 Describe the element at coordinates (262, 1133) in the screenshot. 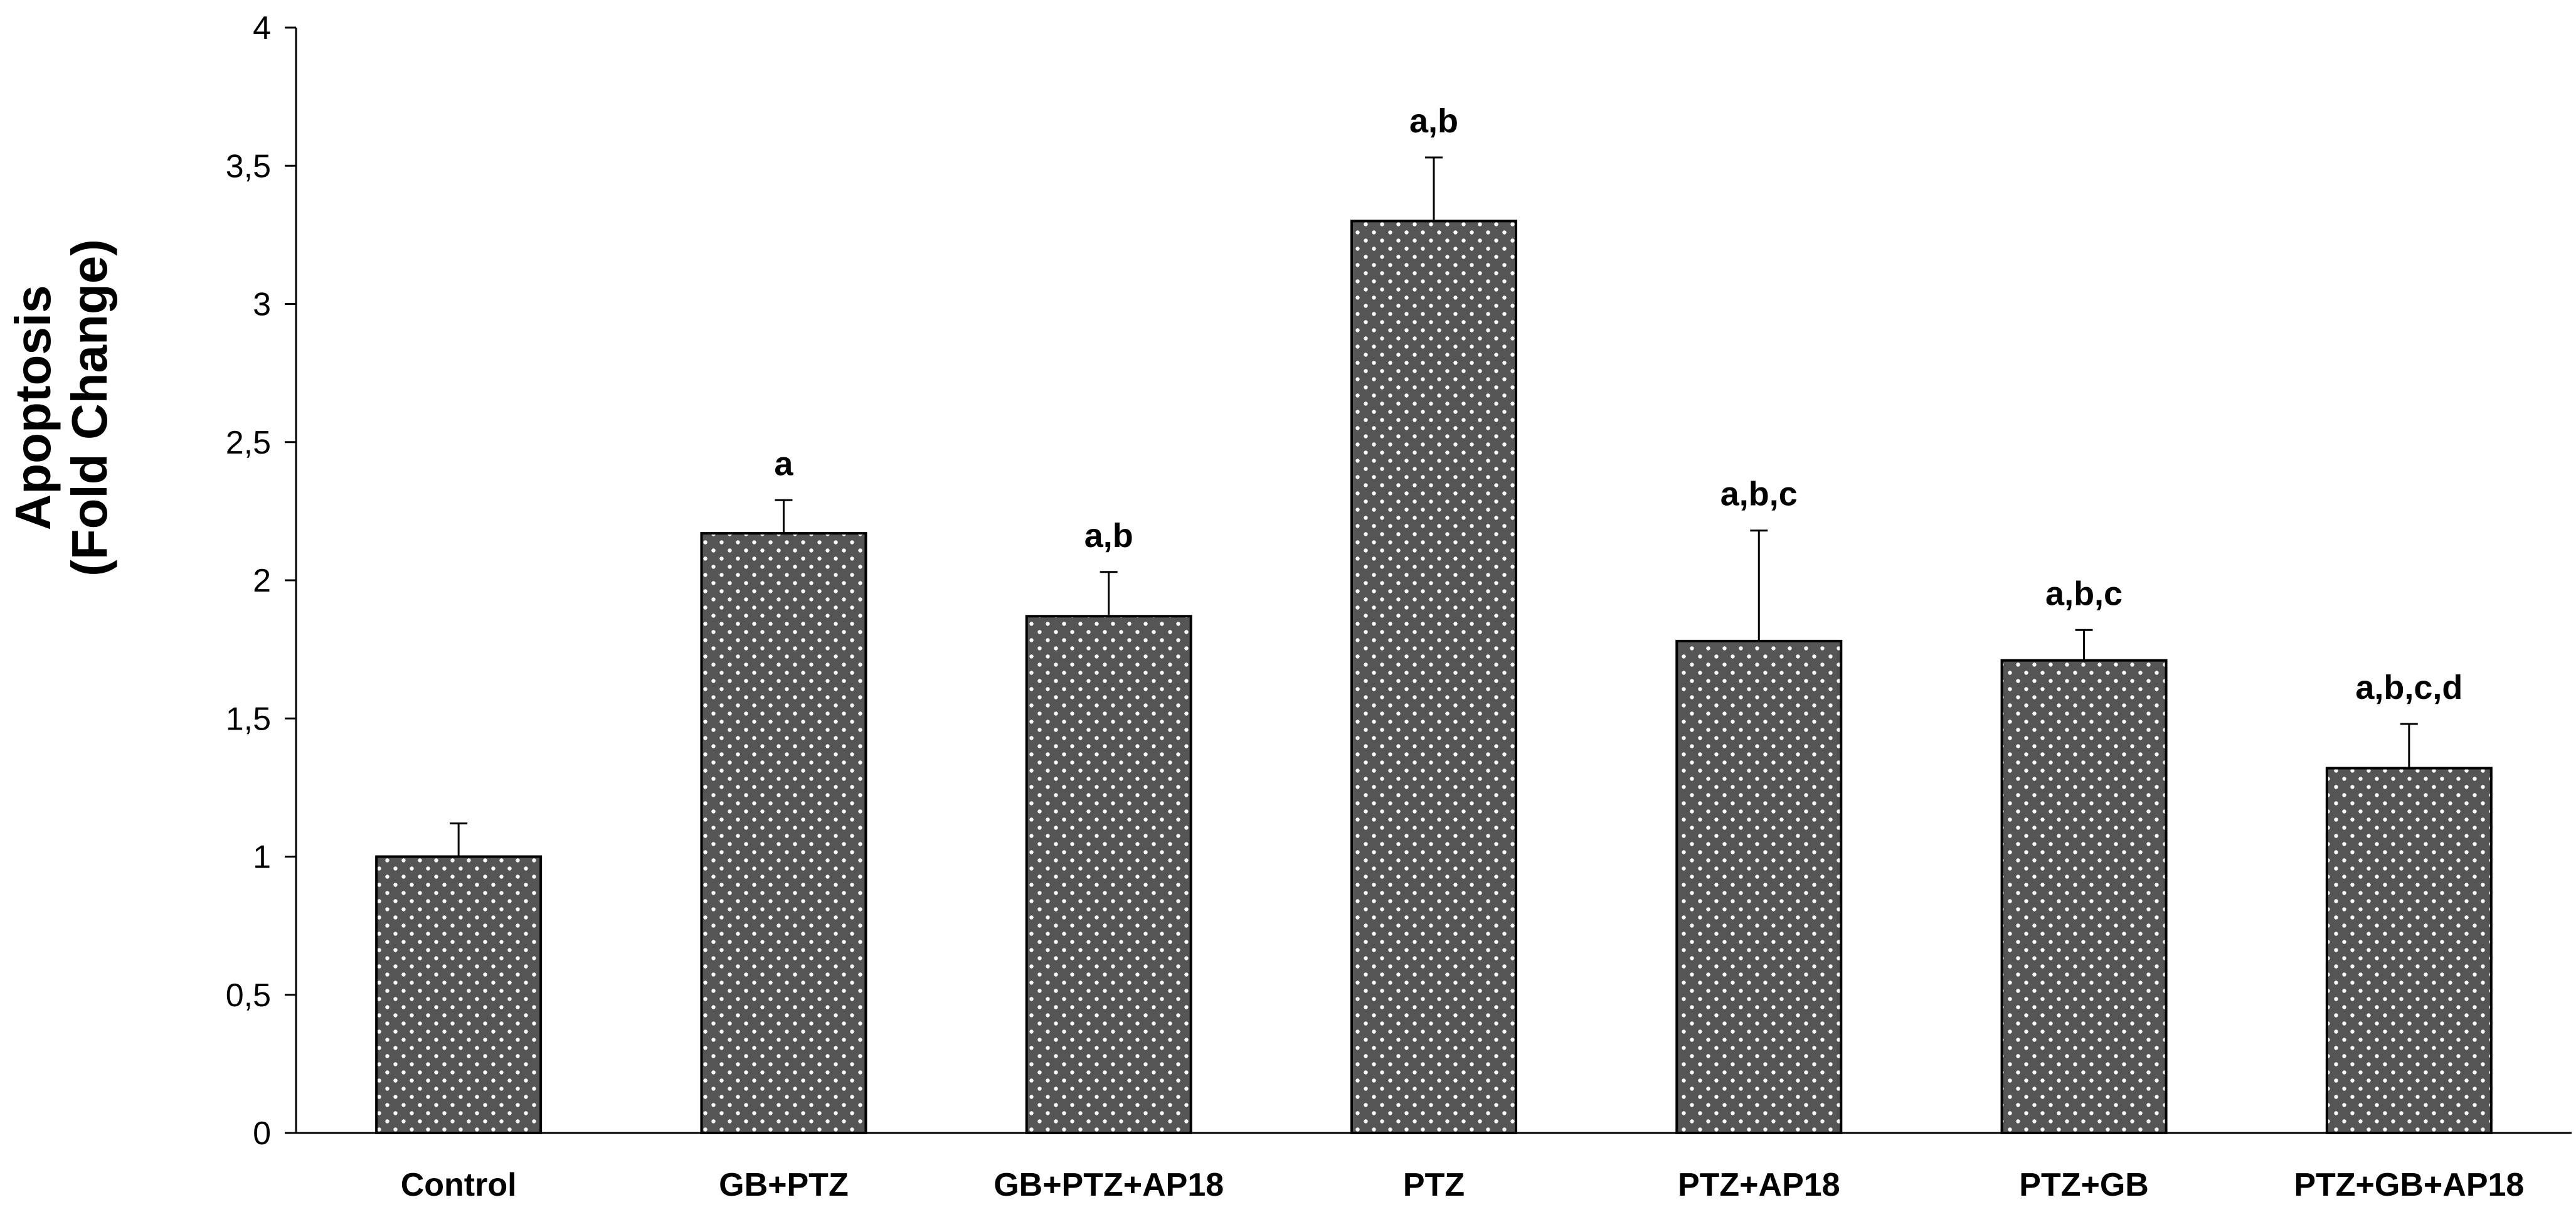

I see `y-tick-label: 0` at that location.